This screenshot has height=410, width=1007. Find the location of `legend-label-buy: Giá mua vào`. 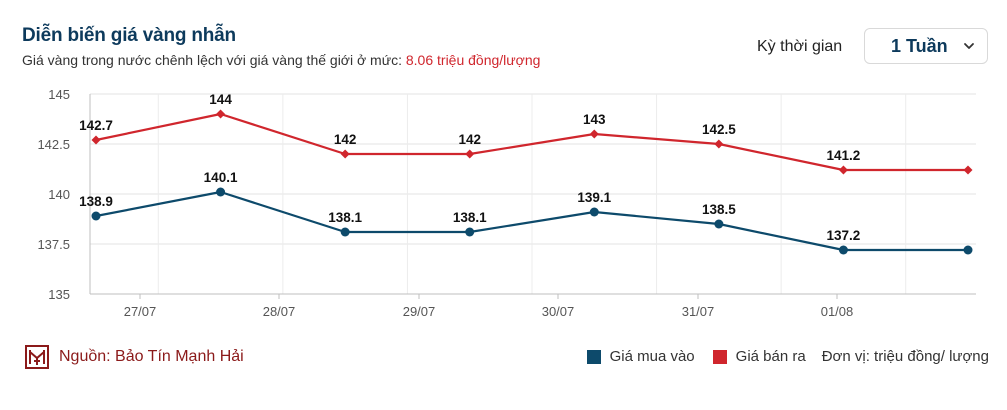

legend-label-buy: Giá mua vào is located at coordinates (652, 356).